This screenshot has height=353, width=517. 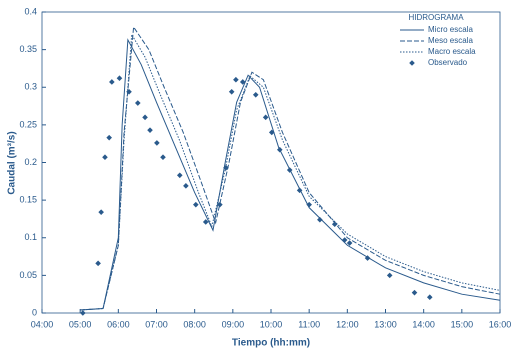 What do you see at coordinates (233, 324) in the screenshot?
I see `x-tick-label: 09:00` at bounding box center [233, 324].